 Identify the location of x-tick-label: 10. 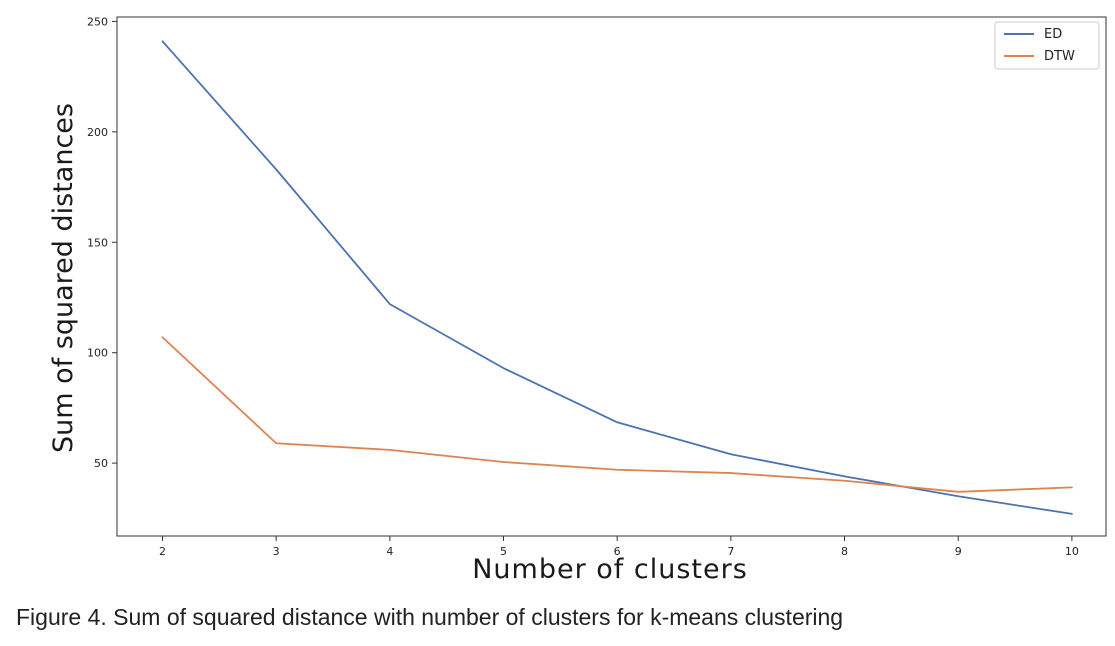
(1072, 551).